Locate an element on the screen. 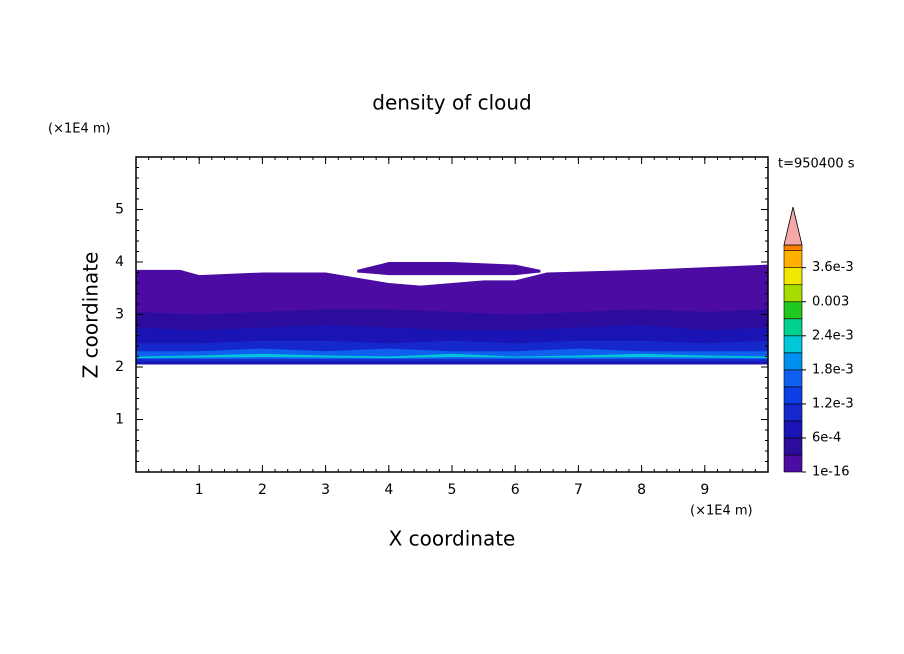 The height and width of the screenshot is (654, 904). chart-title: density of cloud is located at coordinates (451, 103).